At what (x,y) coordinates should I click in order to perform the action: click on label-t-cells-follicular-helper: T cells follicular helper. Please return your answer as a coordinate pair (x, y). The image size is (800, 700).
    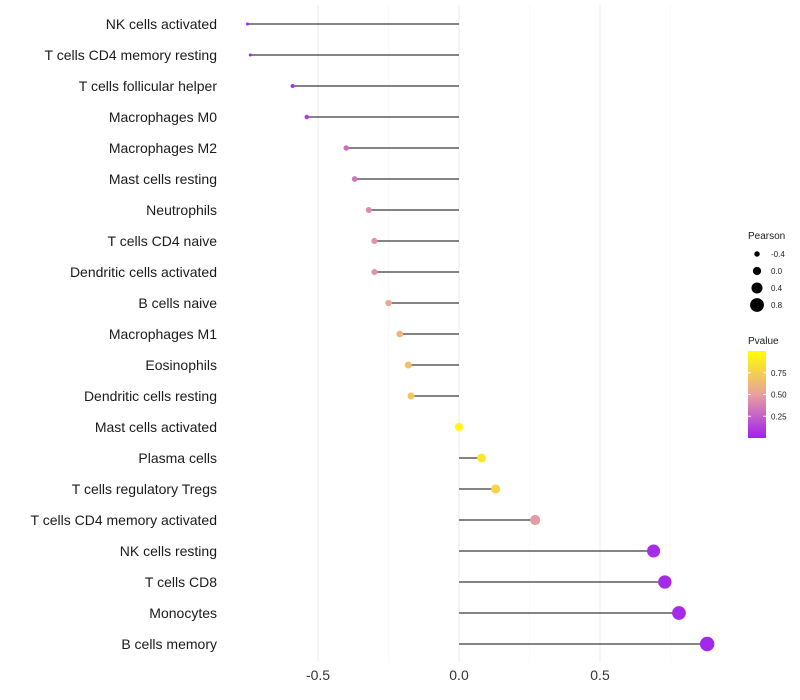
    Looking at the image, I should click on (148, 86).